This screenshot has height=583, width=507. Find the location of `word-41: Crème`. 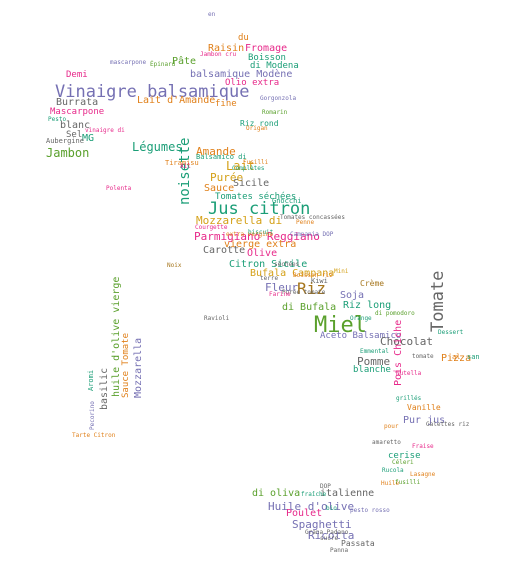

word-41: Crème is located at coordinates (372, 283).